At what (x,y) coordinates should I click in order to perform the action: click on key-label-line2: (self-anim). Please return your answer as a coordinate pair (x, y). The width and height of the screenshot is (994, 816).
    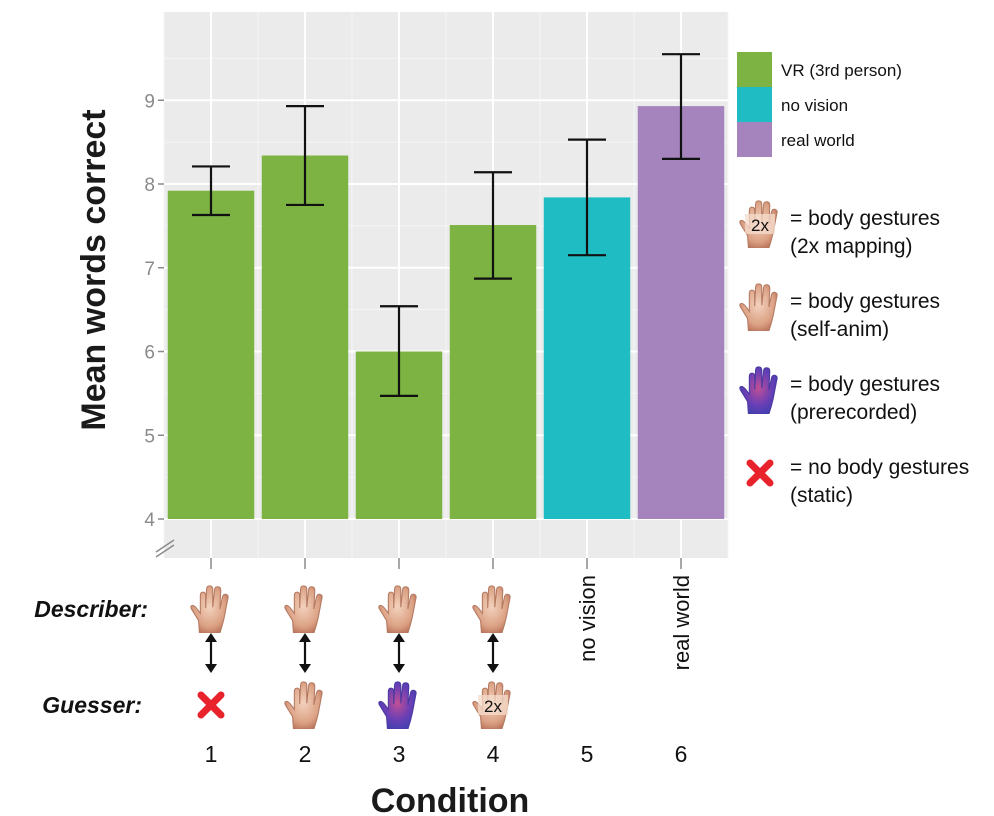
    Looking at the image, I should click on (839, 329).